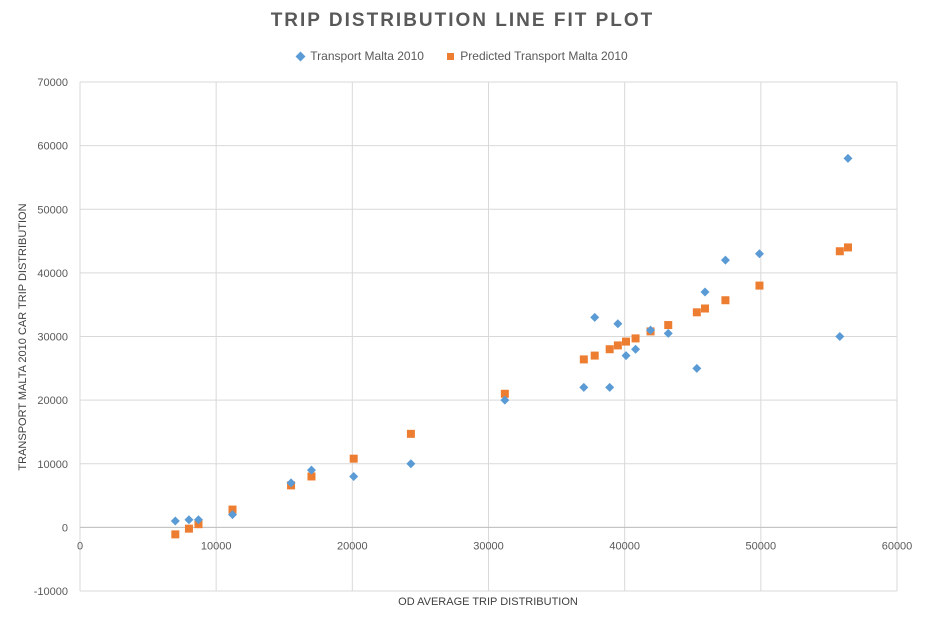 This screenshot has height=627, width=925. Describe the element at coordinates (462, 20) in the screenshot. I see `chart-title: TRIP DISTRIBUTION LINE FIT PLOT` at that location.